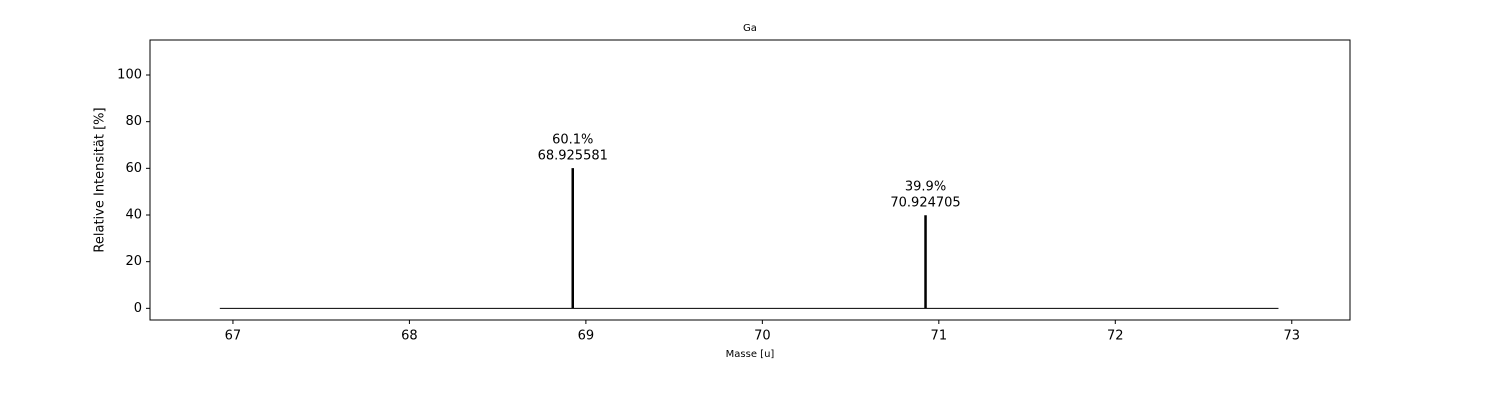 This screenshot has width=1500, height=400. I want to click on x-tick-label: 70, so click(762, 336).